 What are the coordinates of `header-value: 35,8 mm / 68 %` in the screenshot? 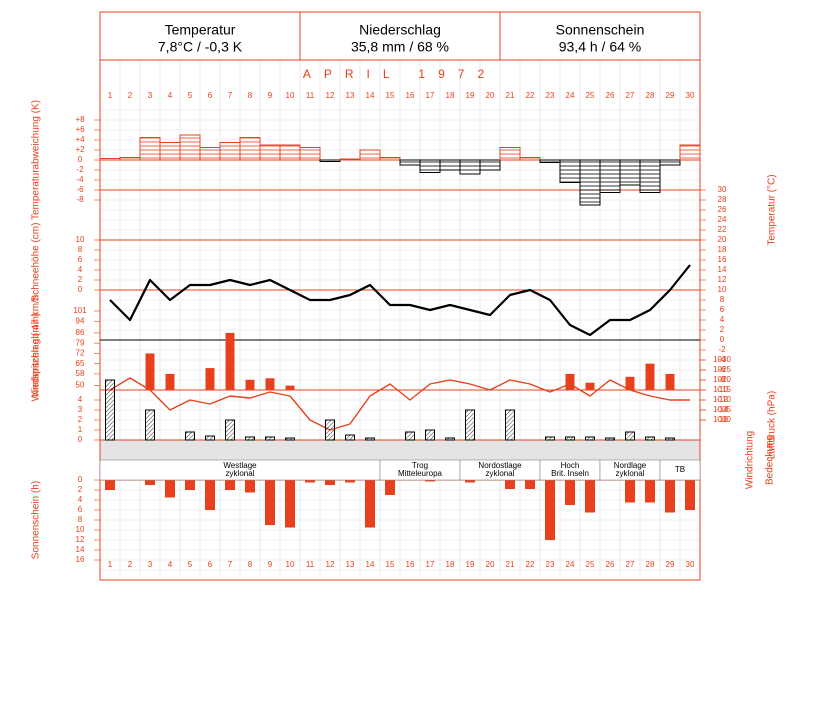 It's located at (400, 47).